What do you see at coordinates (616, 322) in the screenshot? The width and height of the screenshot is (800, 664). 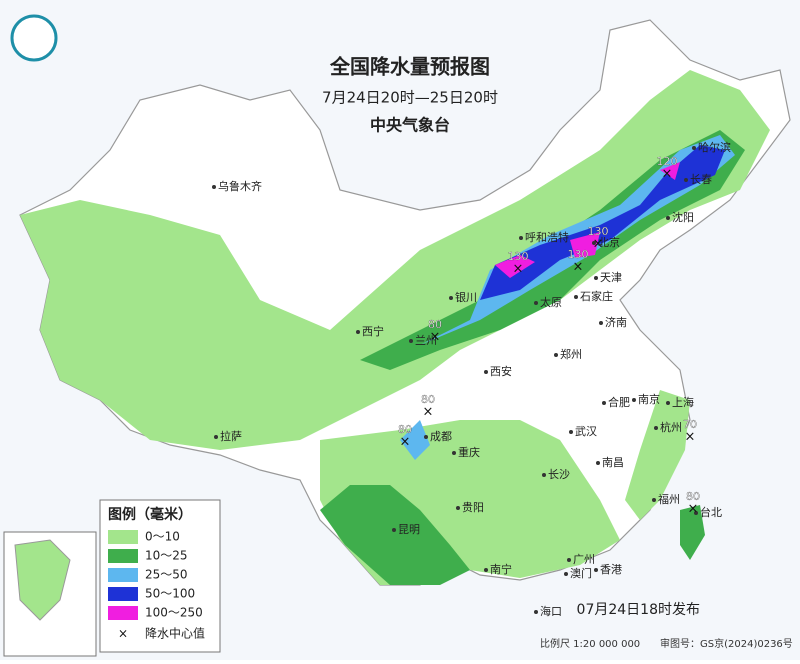 I see `city-label: 济南` at bounding box center [616, 322].